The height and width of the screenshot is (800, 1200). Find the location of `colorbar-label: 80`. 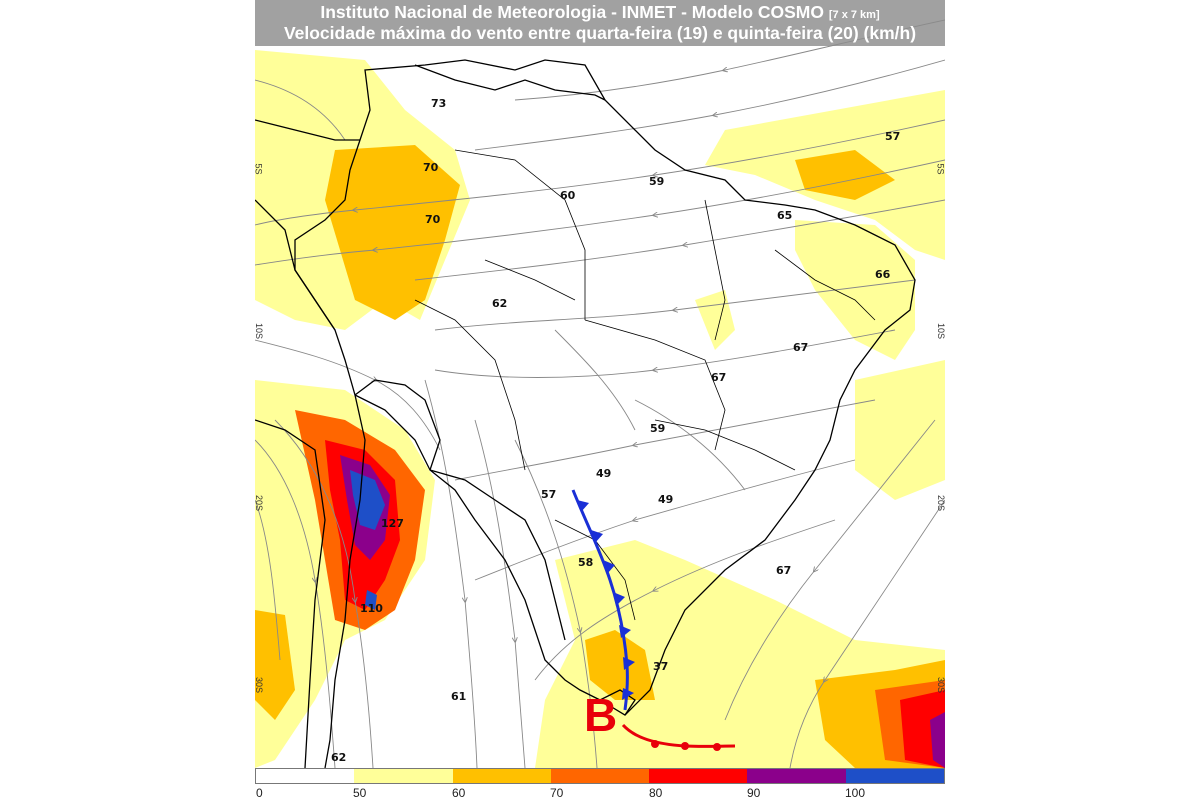

colorbar-label: 80 is located at coordinates (656, 793).